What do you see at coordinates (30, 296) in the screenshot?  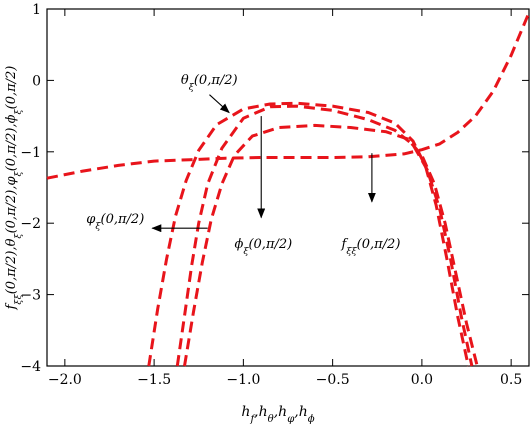 I see `y-tick-label: −3` at bounding box center [30, 296].